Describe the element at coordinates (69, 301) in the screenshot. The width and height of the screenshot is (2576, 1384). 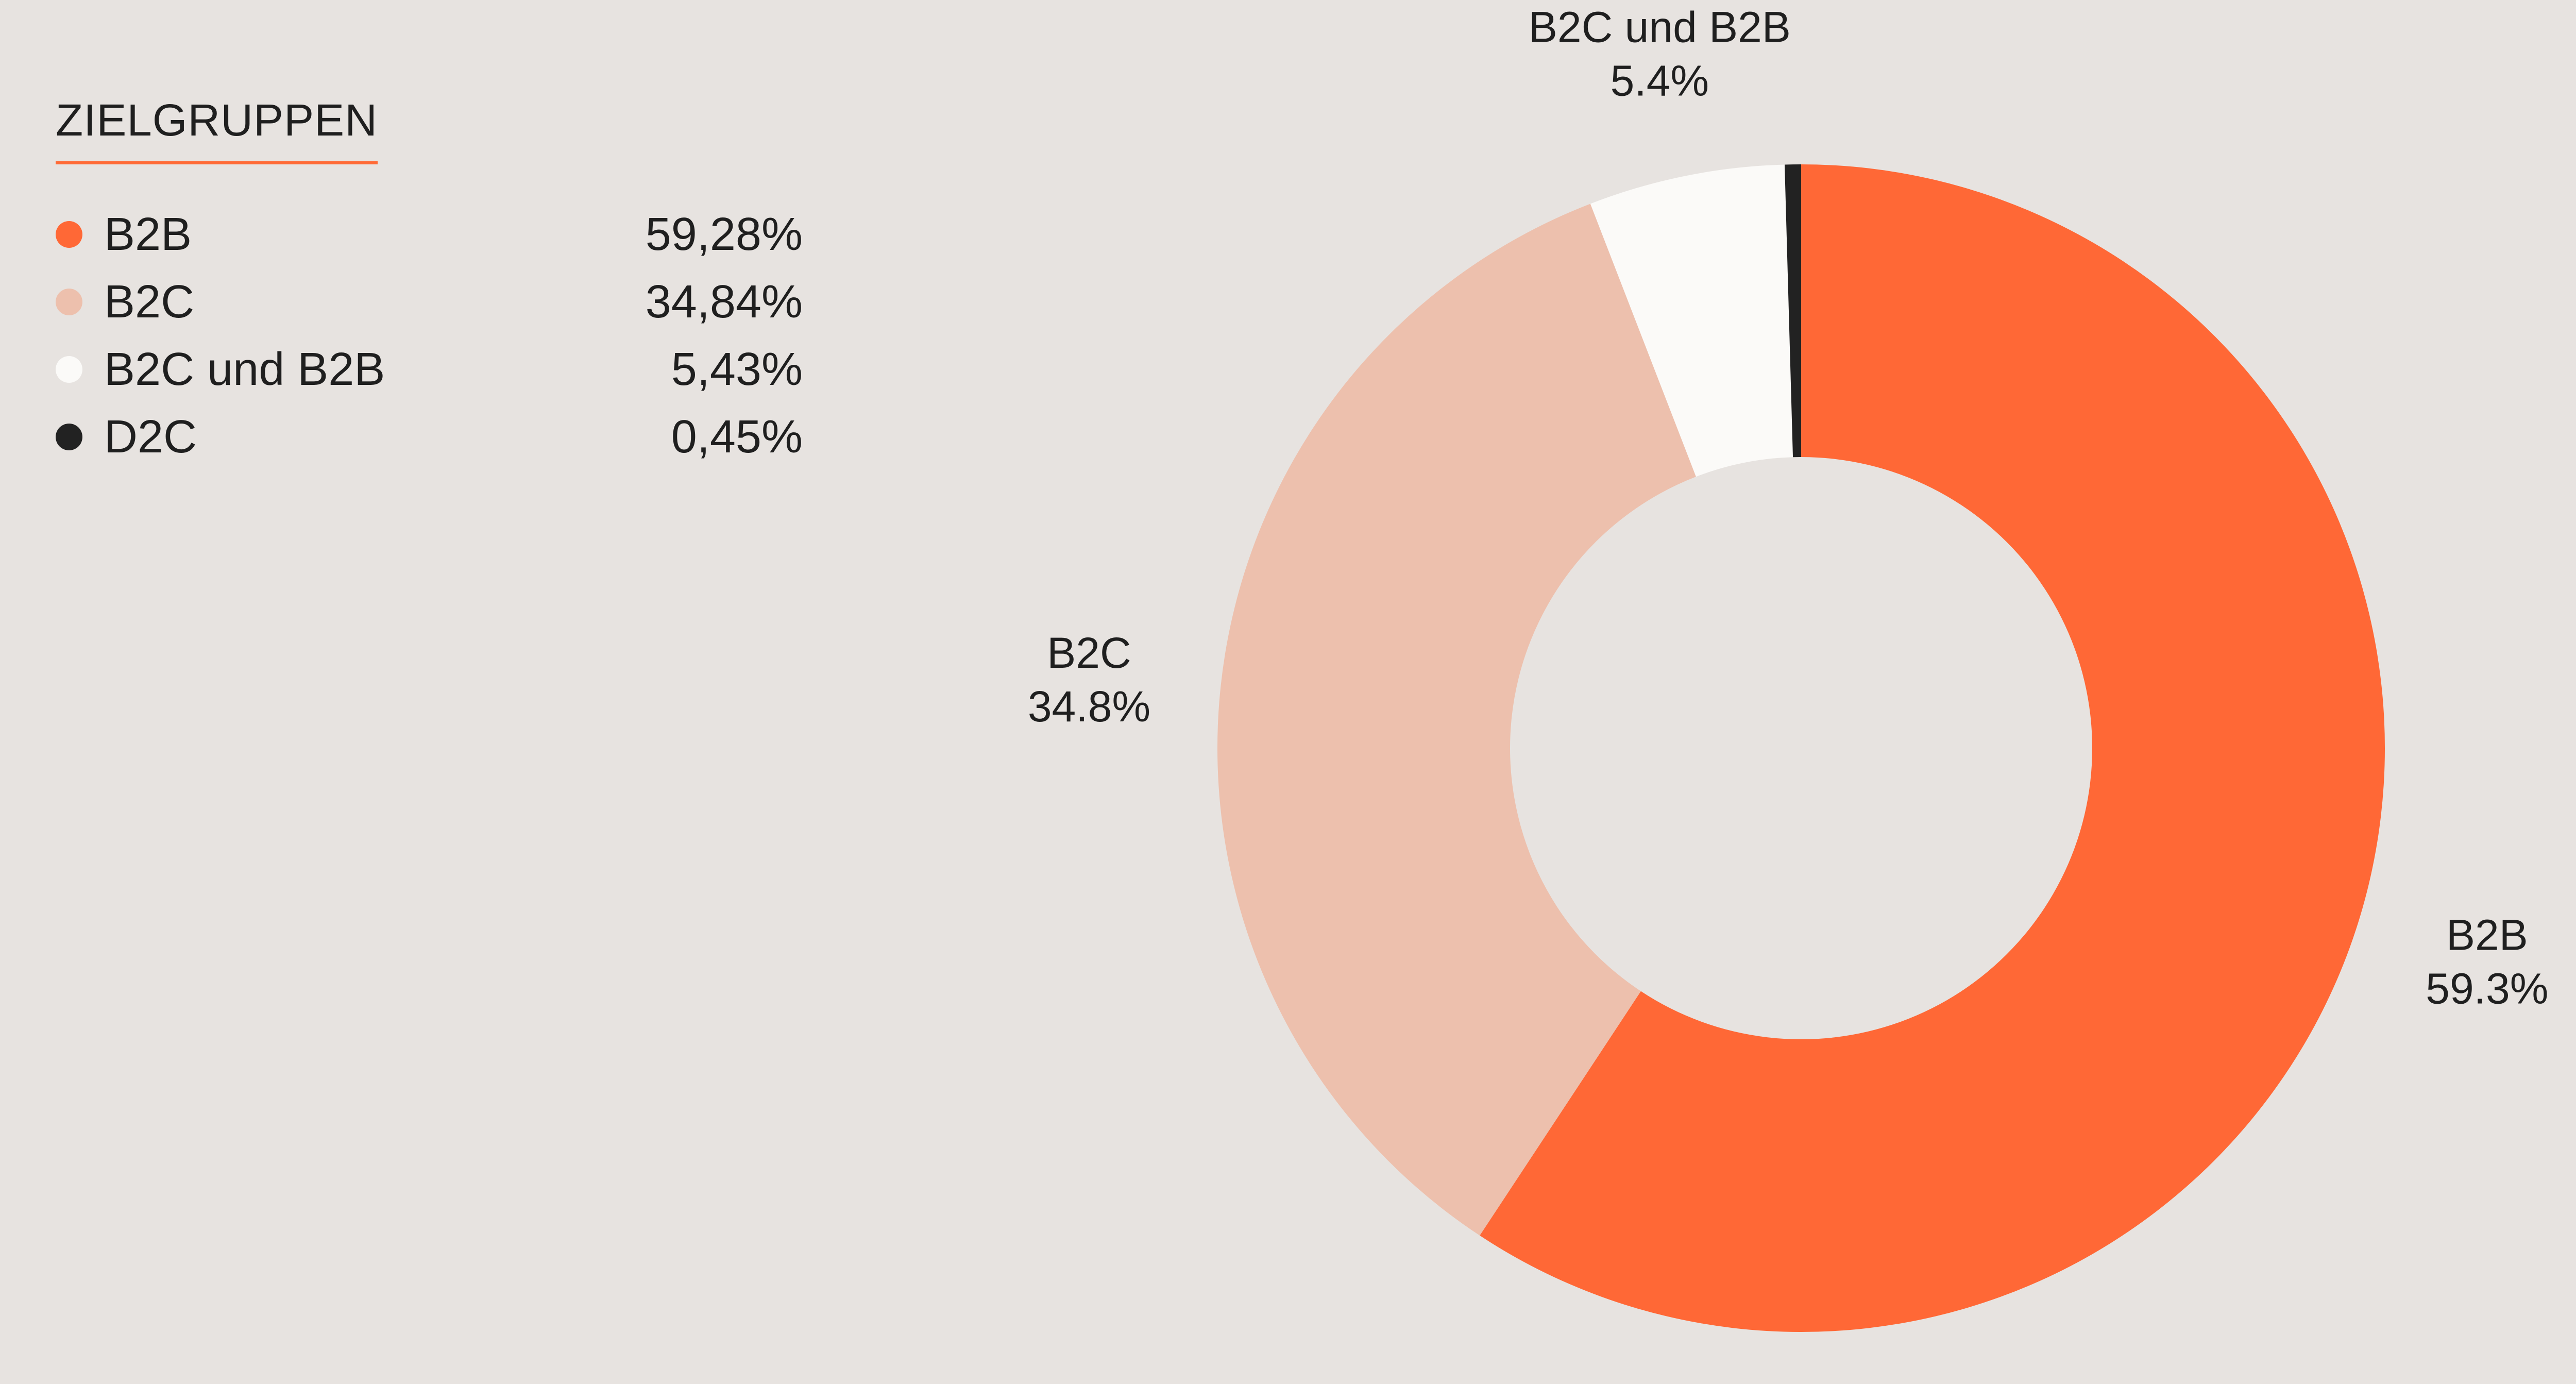
I see `legend-dot-b2c` at that location.